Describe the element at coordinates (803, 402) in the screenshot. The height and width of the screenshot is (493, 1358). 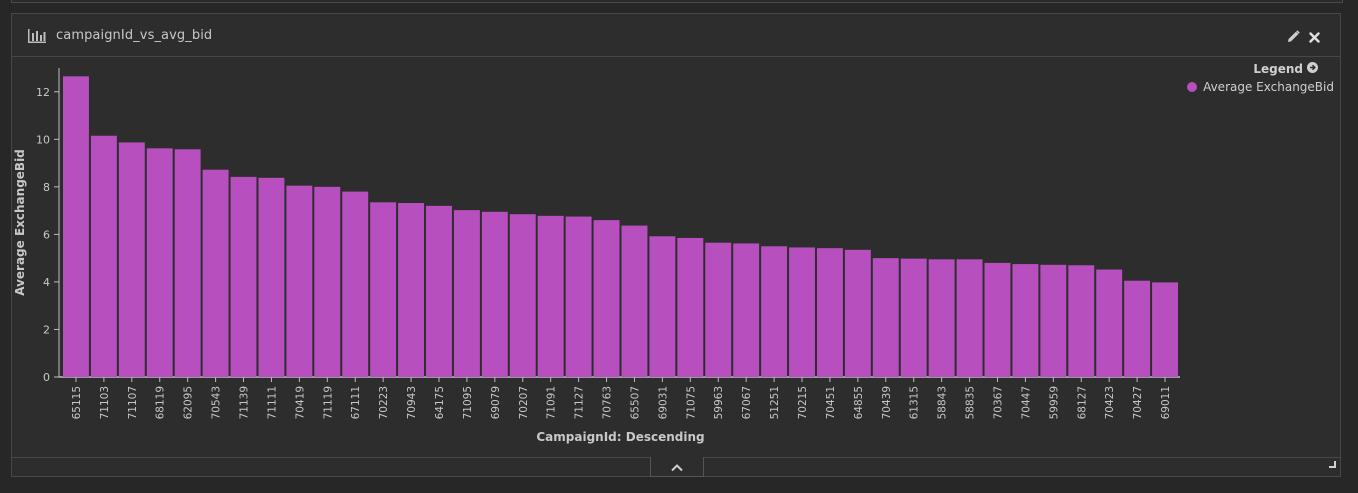
I see `x-tick-label: 70215` at that location.